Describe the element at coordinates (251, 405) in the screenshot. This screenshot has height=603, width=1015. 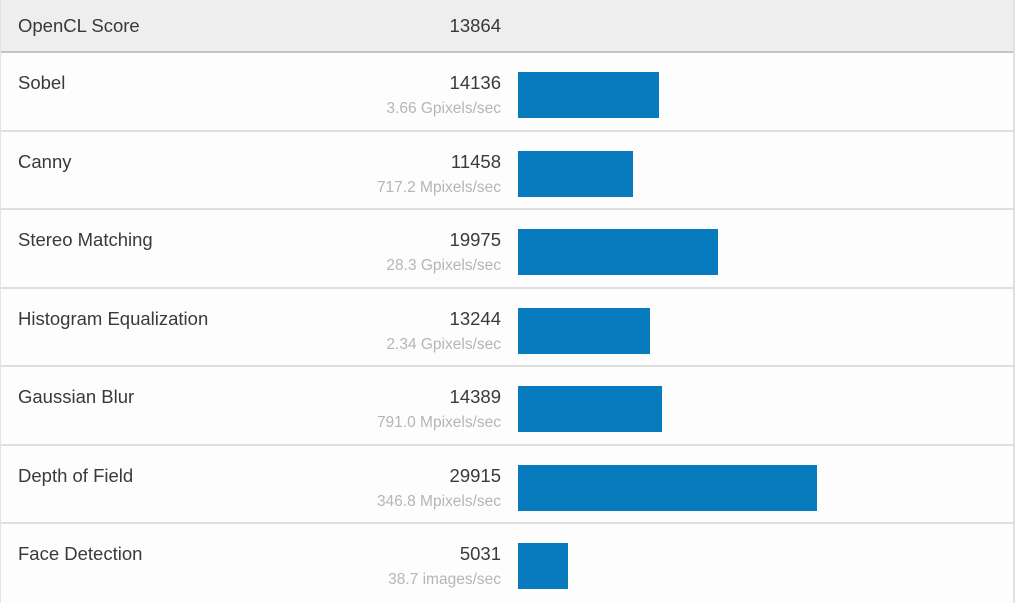
I see `row-text-cell: Gaussian Blur 14389 791.0 Mpixels/sec` at that location.